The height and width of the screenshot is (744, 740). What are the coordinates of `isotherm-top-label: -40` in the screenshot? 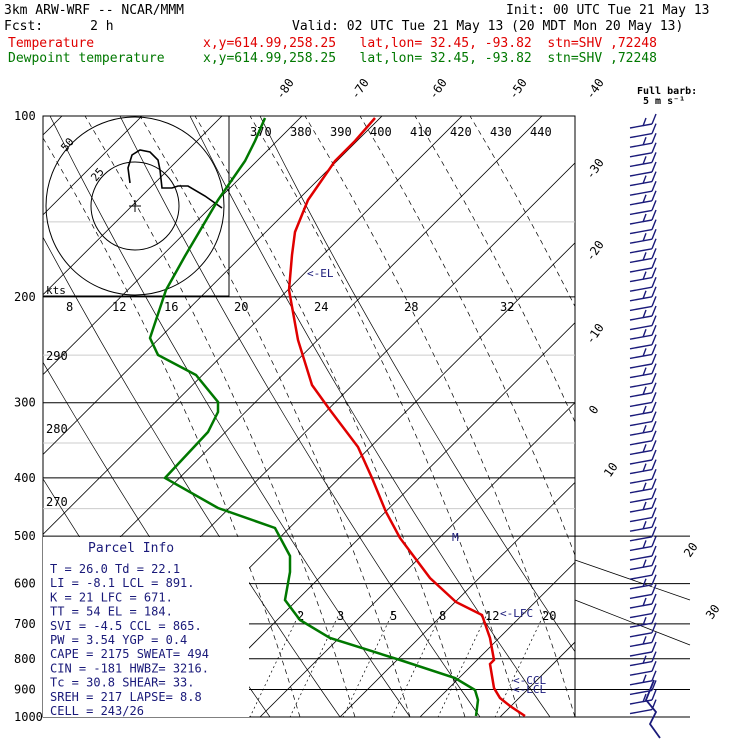 It's located at (595, 89).